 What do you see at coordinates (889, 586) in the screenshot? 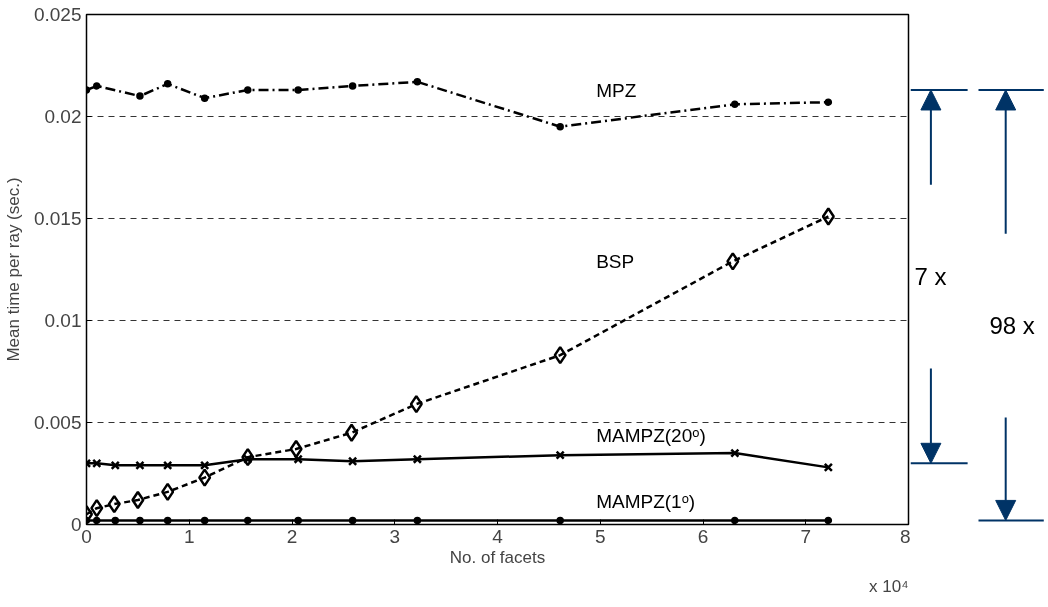
I see `text: x 10⁴` at bounding box center [889, 586].